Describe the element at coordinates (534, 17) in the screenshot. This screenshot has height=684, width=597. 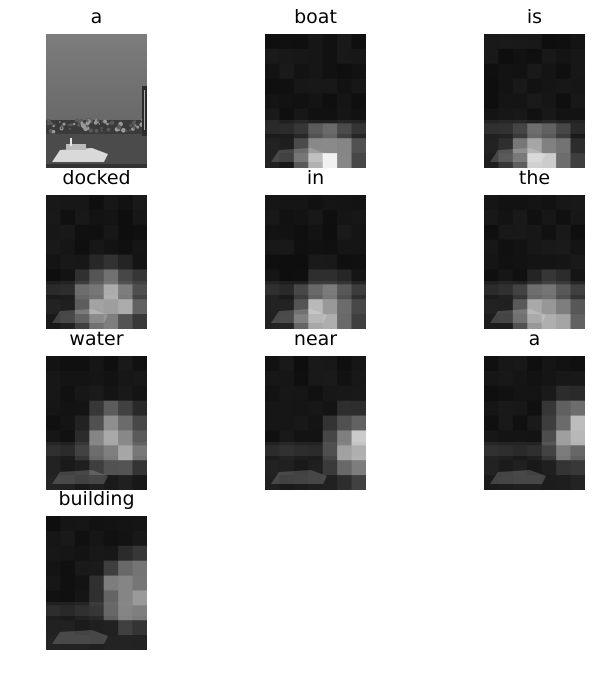
I see `panel-word-label: is` at that location.